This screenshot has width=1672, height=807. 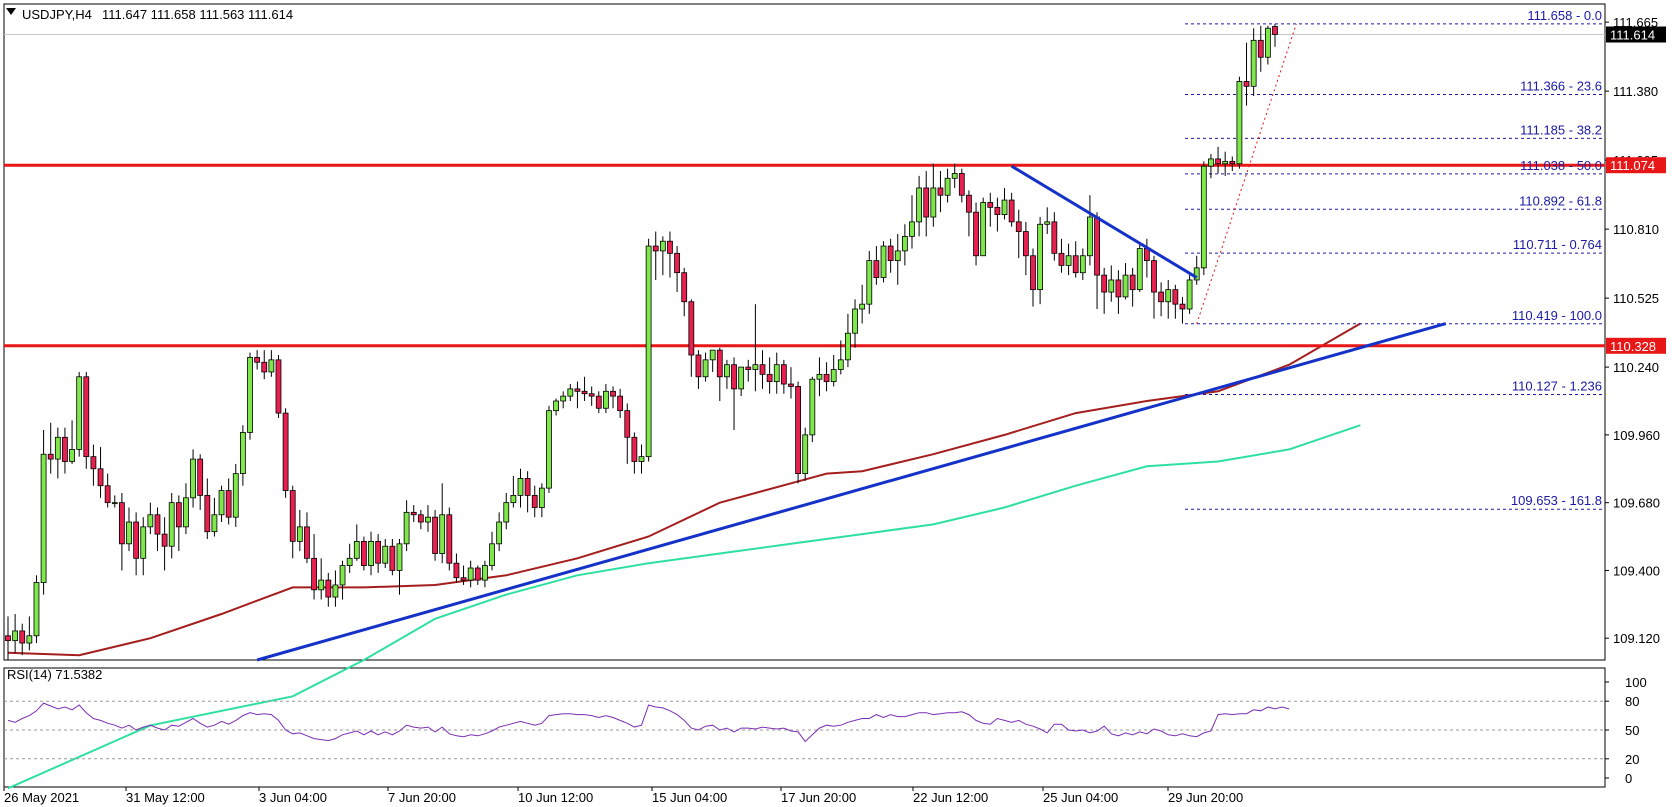 I want to click on fib-level-label: 110.892 - 61.8, so click(x=1560, y=200).